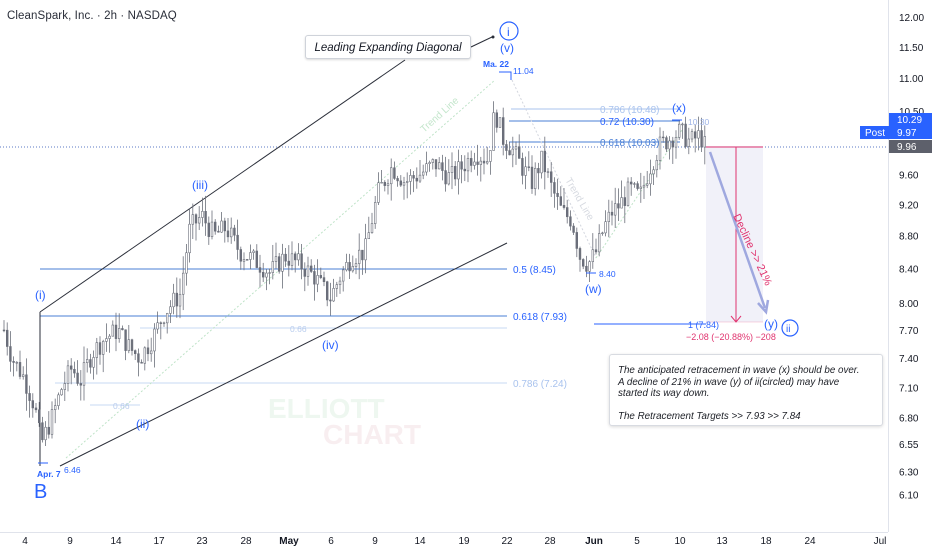  Describe the element at coordinates (507, 541) in the screenshot. I see `x-tick-label: 22` at that location.